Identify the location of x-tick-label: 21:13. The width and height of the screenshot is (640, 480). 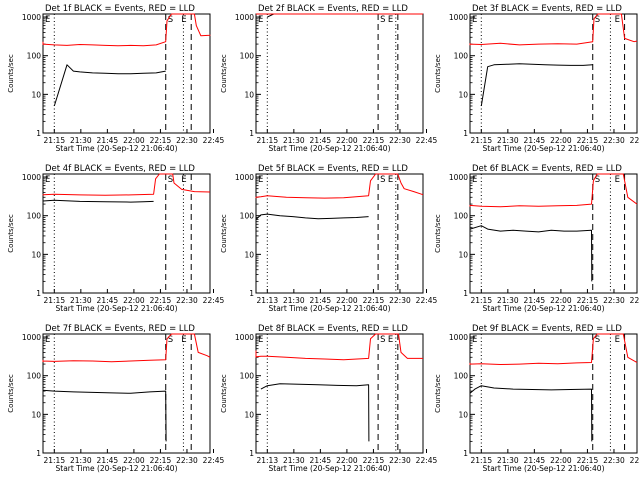
(267, 300).